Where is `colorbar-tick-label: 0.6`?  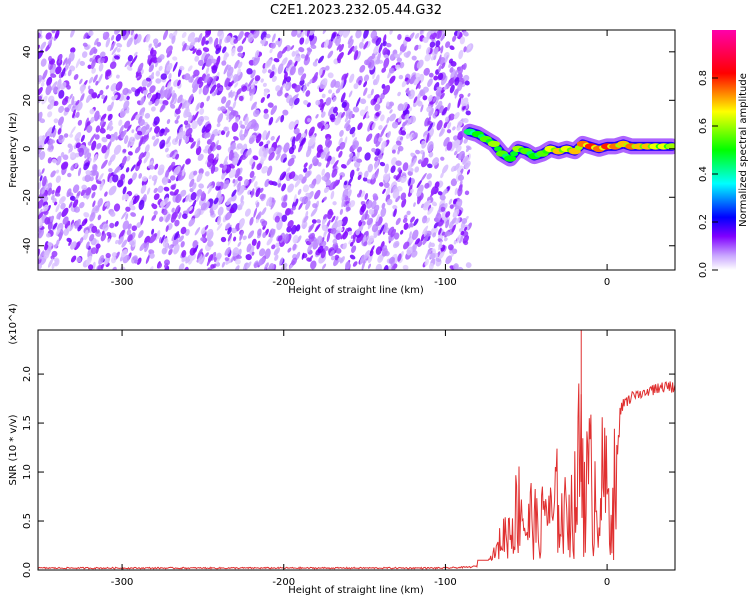
colorbar-tick-label: 0.6 is located at coordinates (703, 126).